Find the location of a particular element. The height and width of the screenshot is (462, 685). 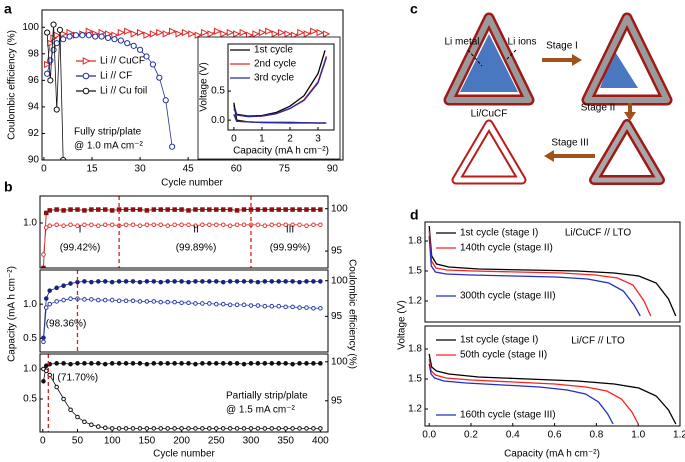

x-tick-label: 300 is located at coordinates (251, 441).